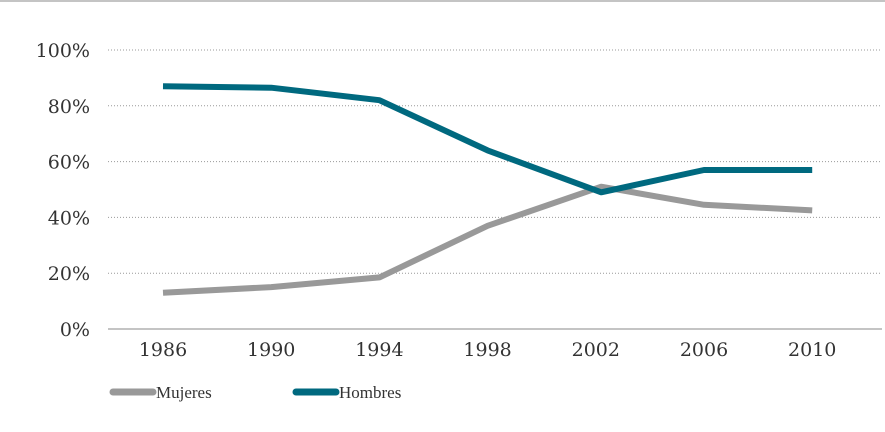  I want to click on y-tick-label: 60%, so click(69, 163).